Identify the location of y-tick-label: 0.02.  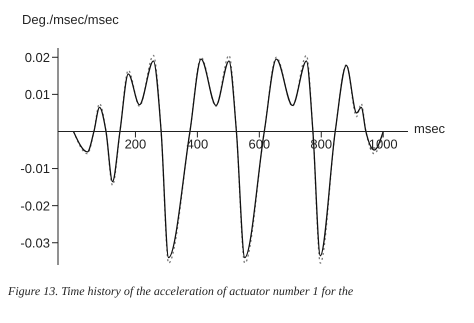
(37, 57).